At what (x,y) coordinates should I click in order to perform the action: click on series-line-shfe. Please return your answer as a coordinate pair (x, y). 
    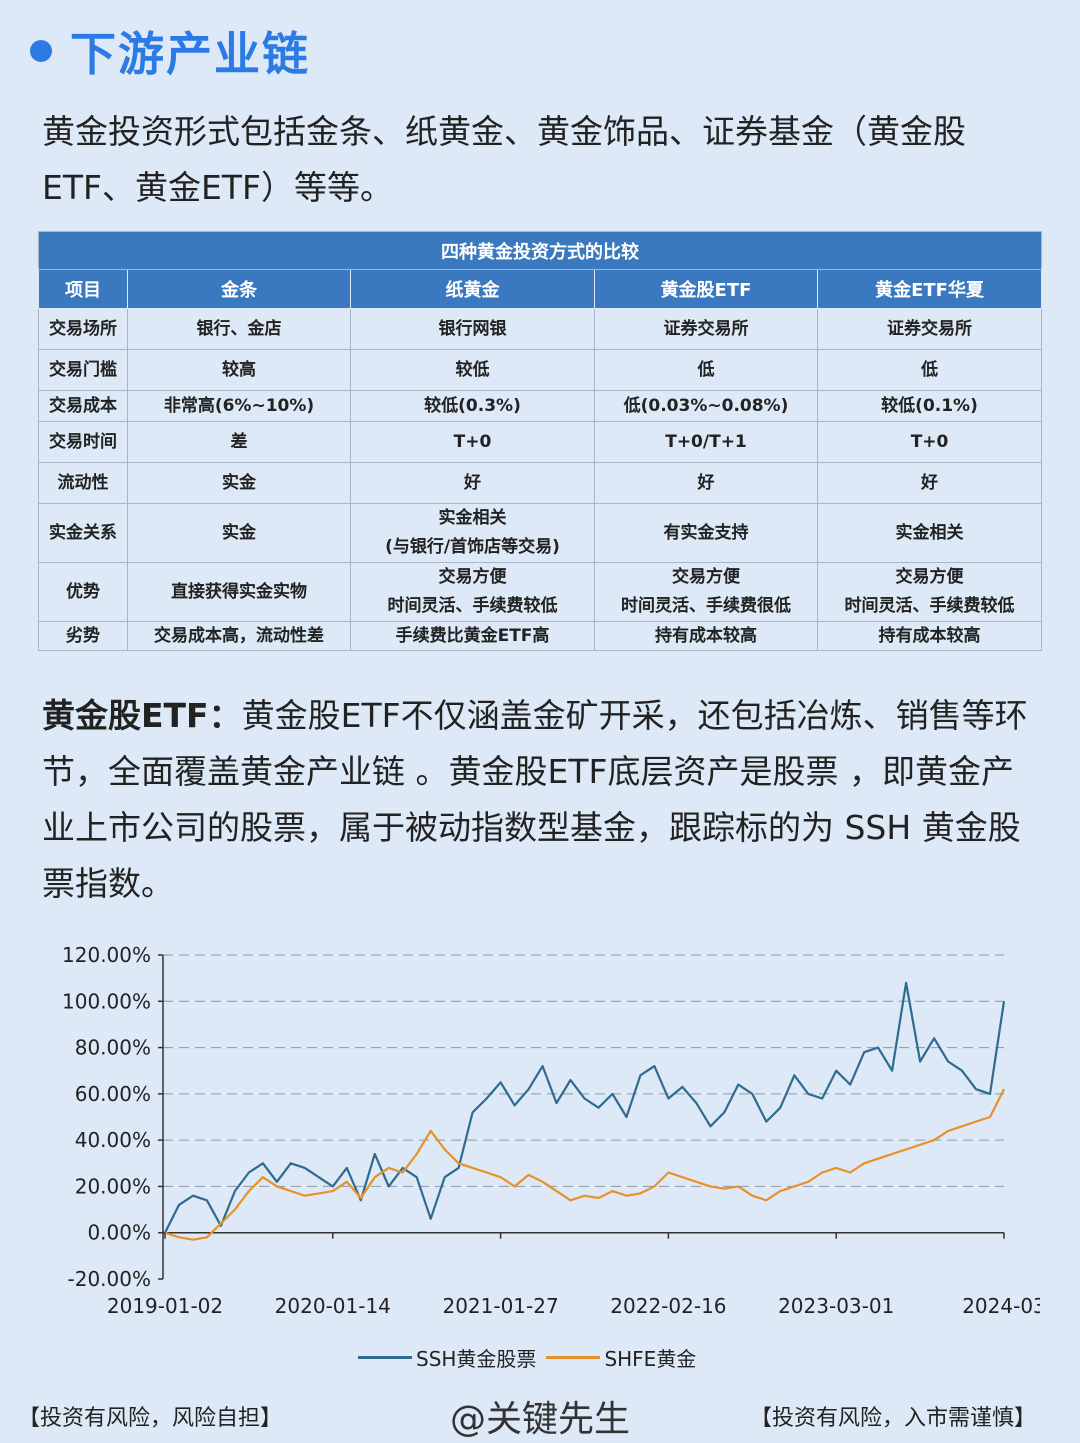
    Looking at the image, I should click on (584, 1164).